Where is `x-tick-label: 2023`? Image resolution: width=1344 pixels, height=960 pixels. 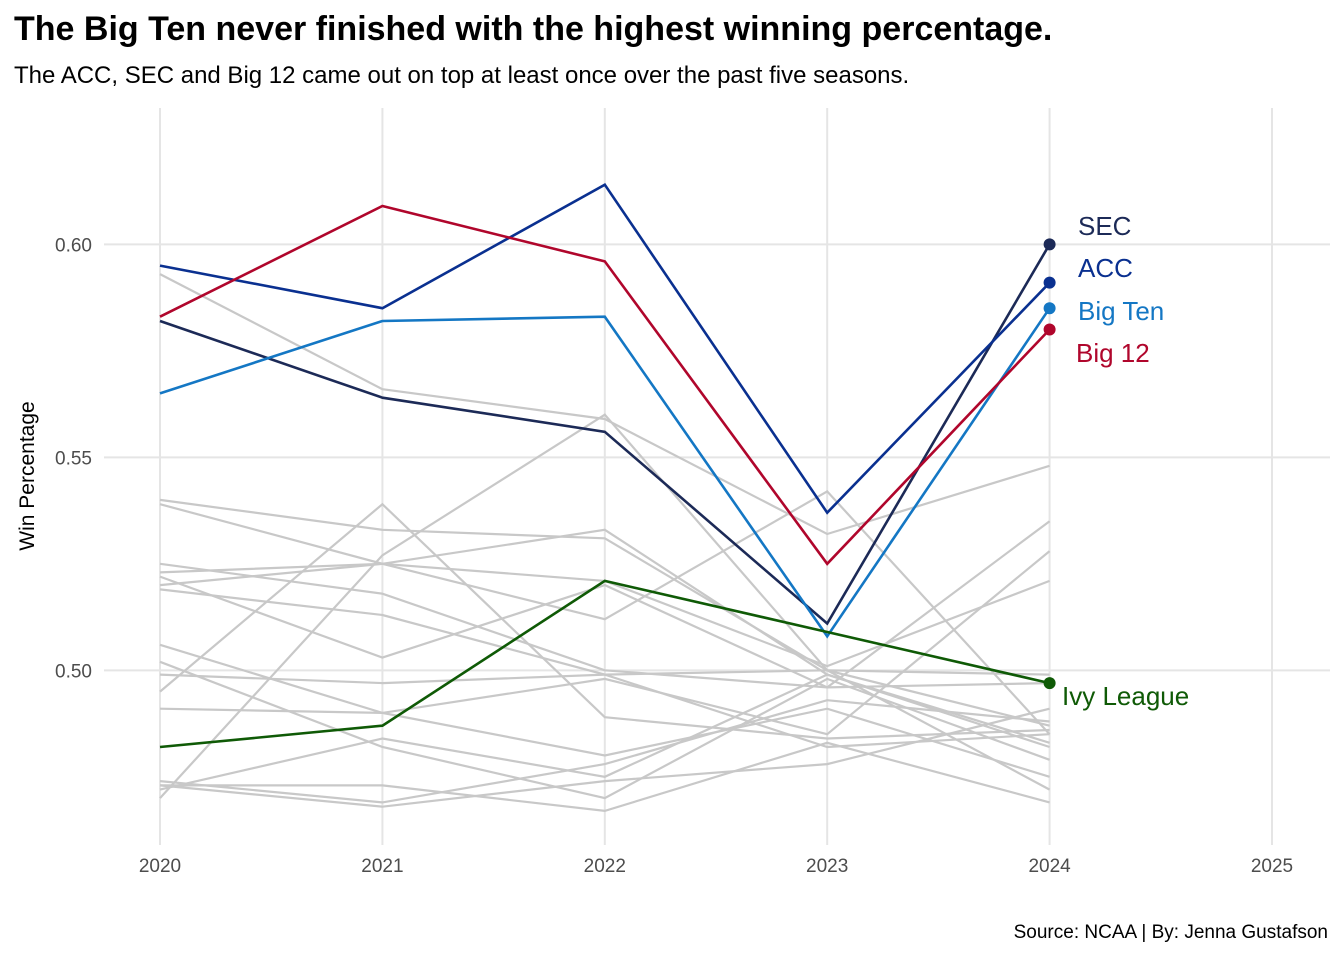
x-tick-label: 2023 is located at coordinates (827, 866).